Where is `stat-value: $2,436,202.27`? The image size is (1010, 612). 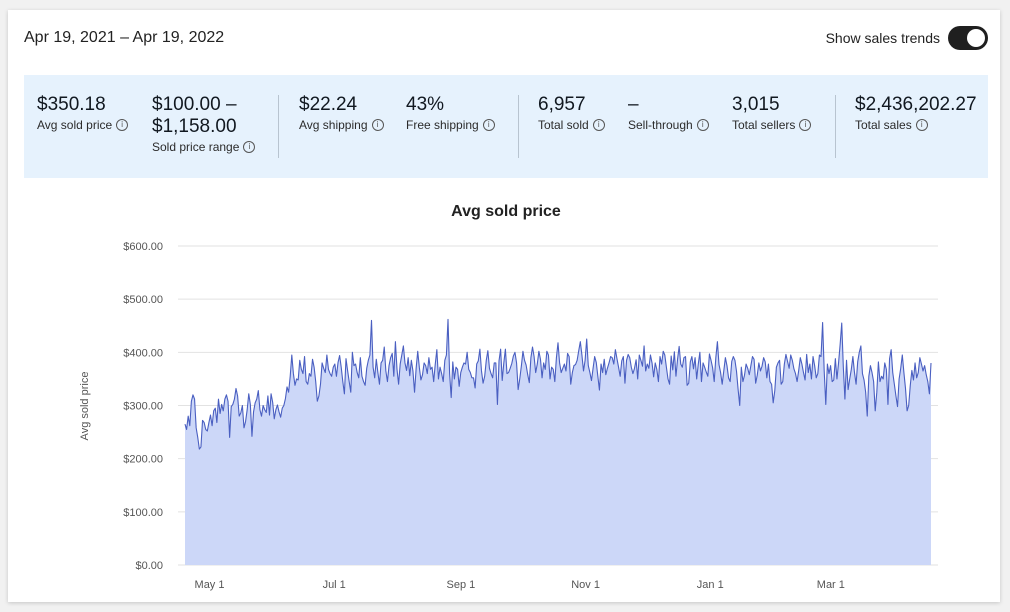 stat-value: $2,436,202.27 is located at coordinates (916, 104).